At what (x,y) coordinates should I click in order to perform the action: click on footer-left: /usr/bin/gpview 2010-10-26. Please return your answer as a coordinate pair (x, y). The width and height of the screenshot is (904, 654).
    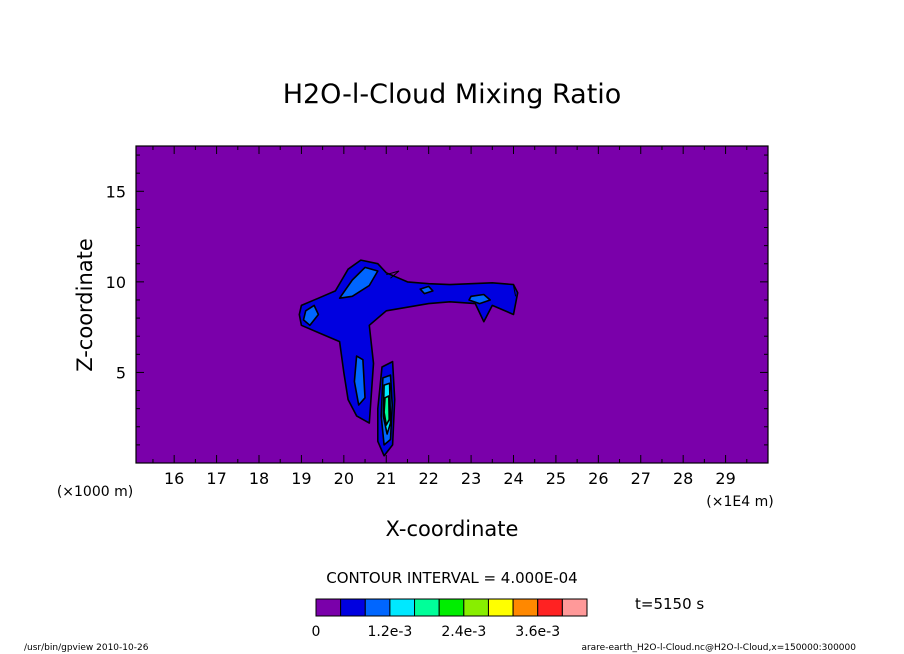
    Looking at the image, I should click on (86, 648).